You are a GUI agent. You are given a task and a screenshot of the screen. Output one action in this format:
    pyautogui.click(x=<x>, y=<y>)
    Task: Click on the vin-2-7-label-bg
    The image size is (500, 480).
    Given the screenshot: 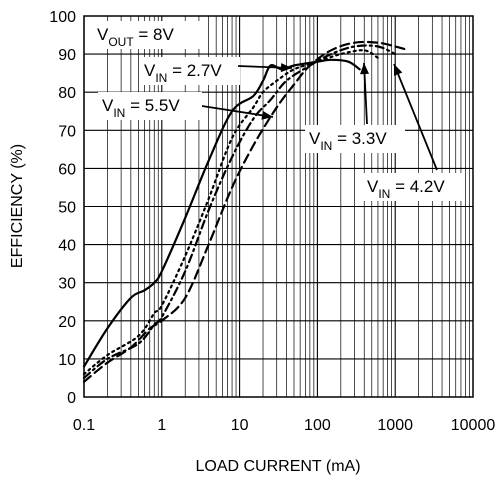 What is the action you would take?
    pyautogui.click(x=190, y=71)
    